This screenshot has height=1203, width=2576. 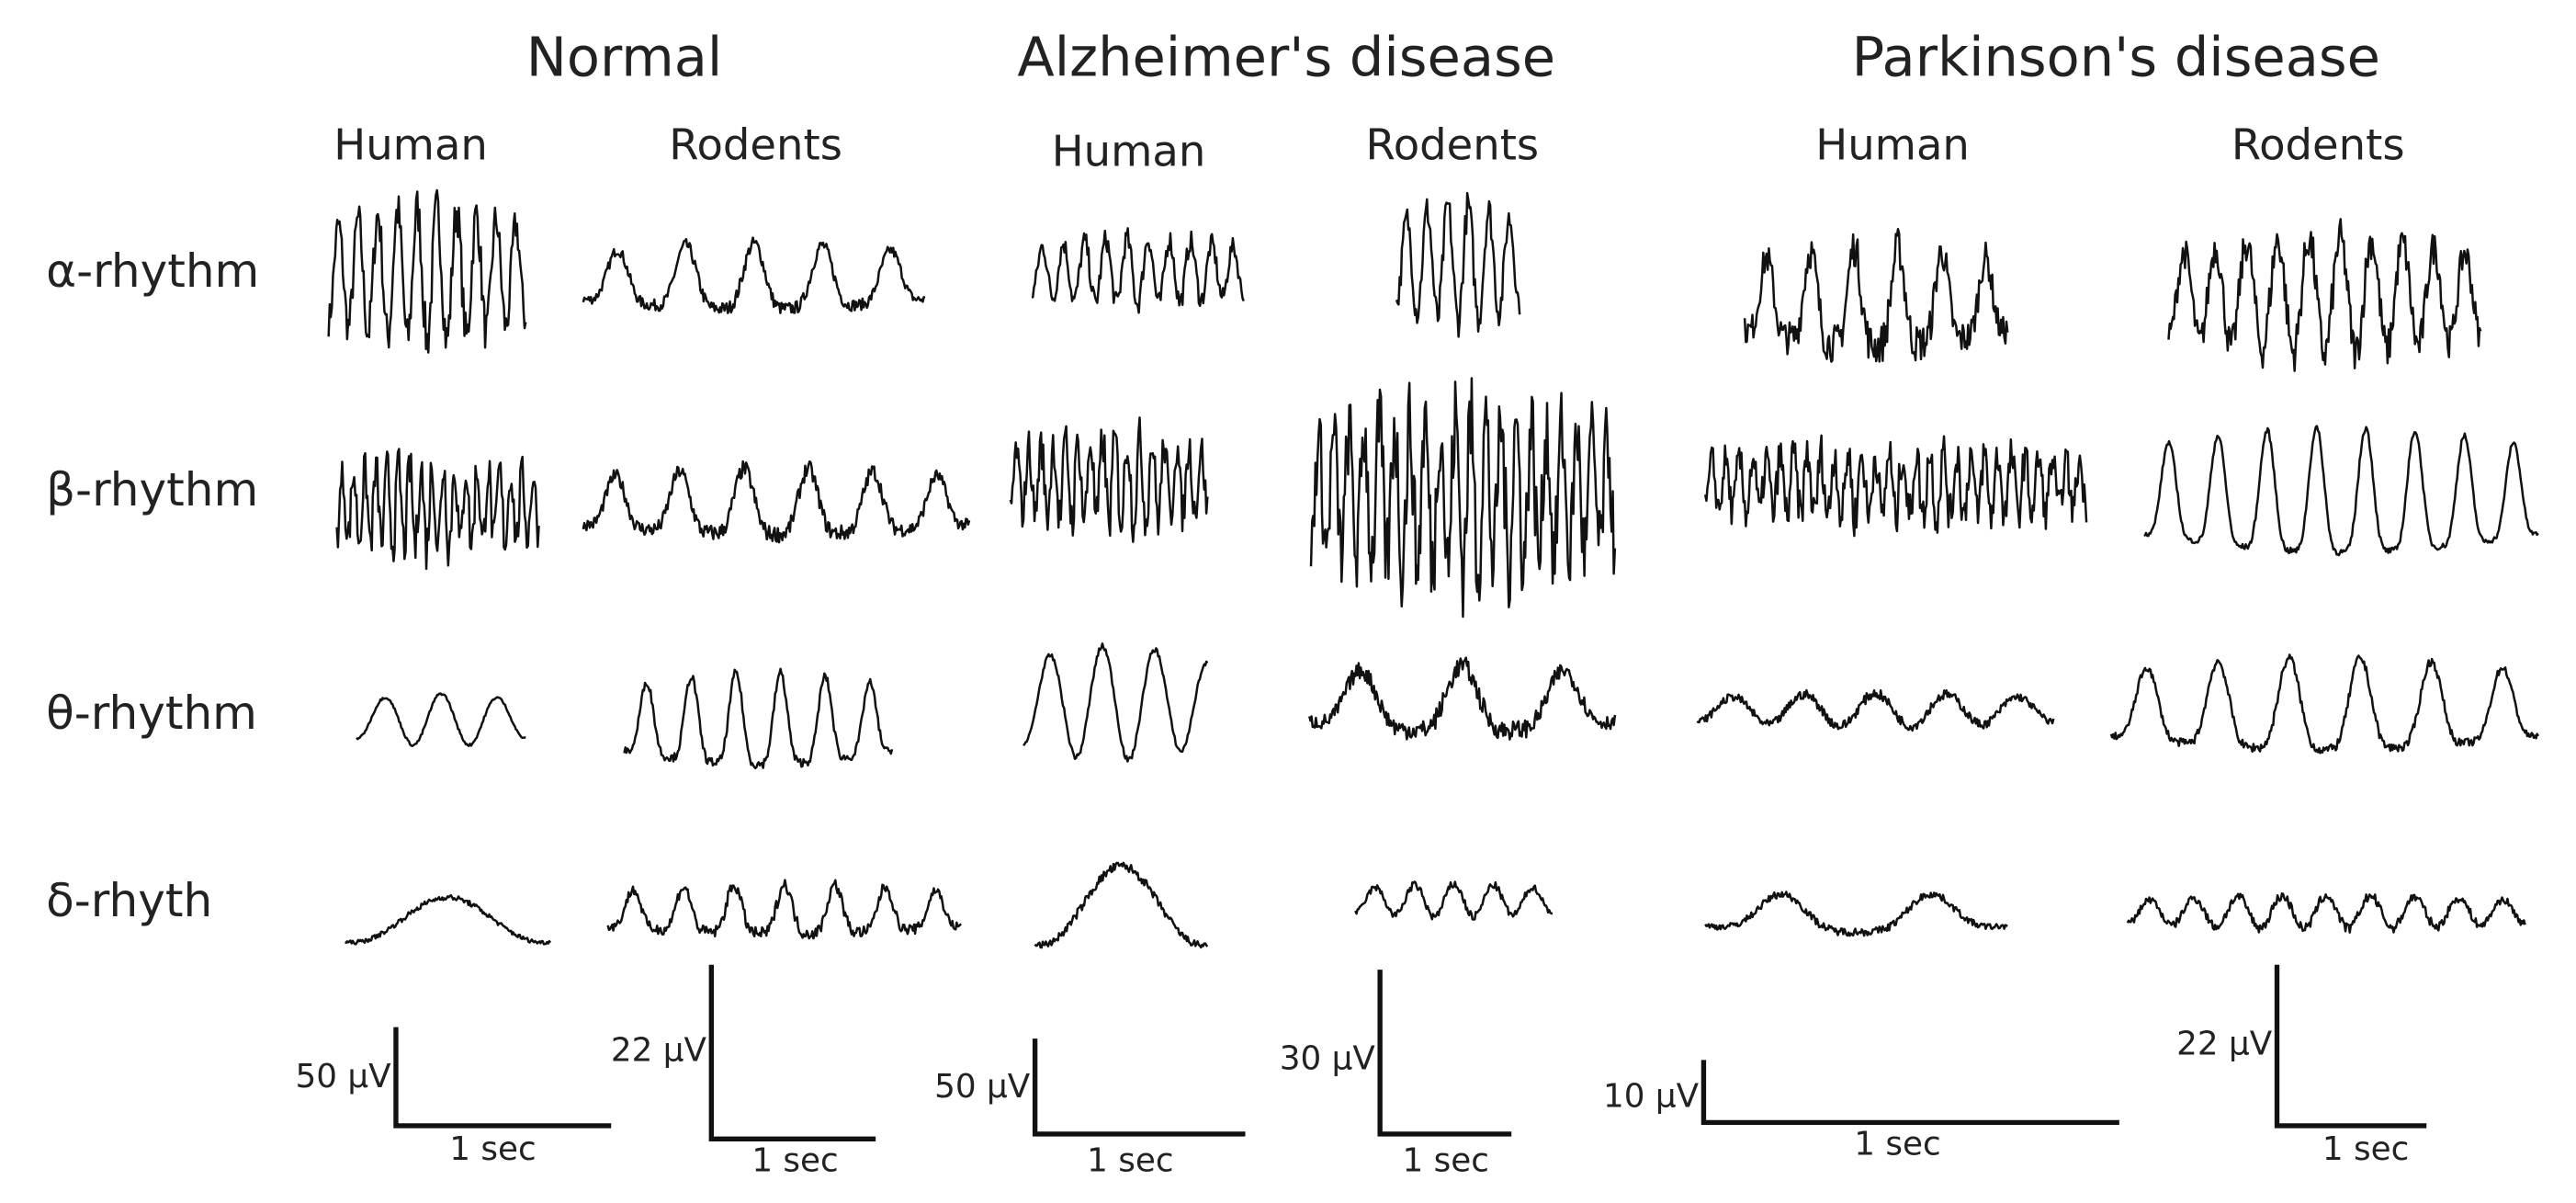 I want to click on amplitude-label: 10 μV, so click(x=1651, y=1097).